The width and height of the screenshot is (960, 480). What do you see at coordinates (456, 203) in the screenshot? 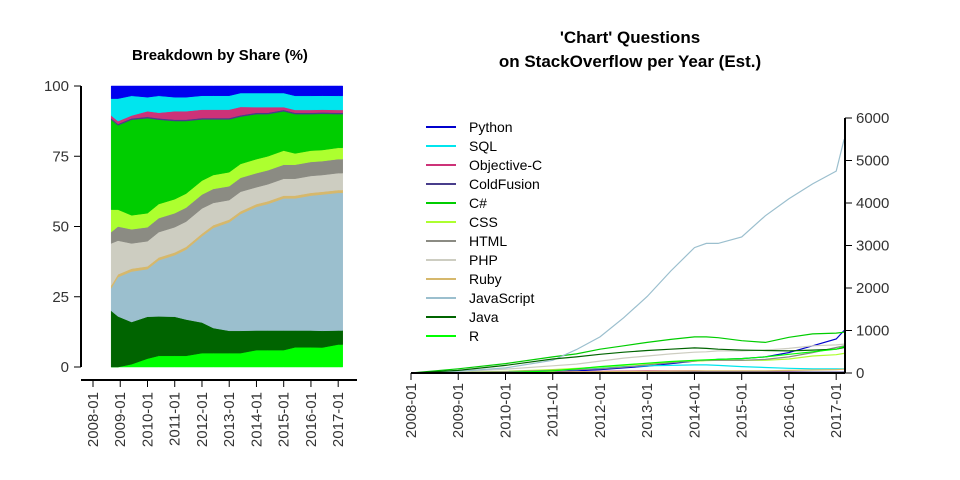
I see `legend-item-c: C#` at bounding box center [456, 203].